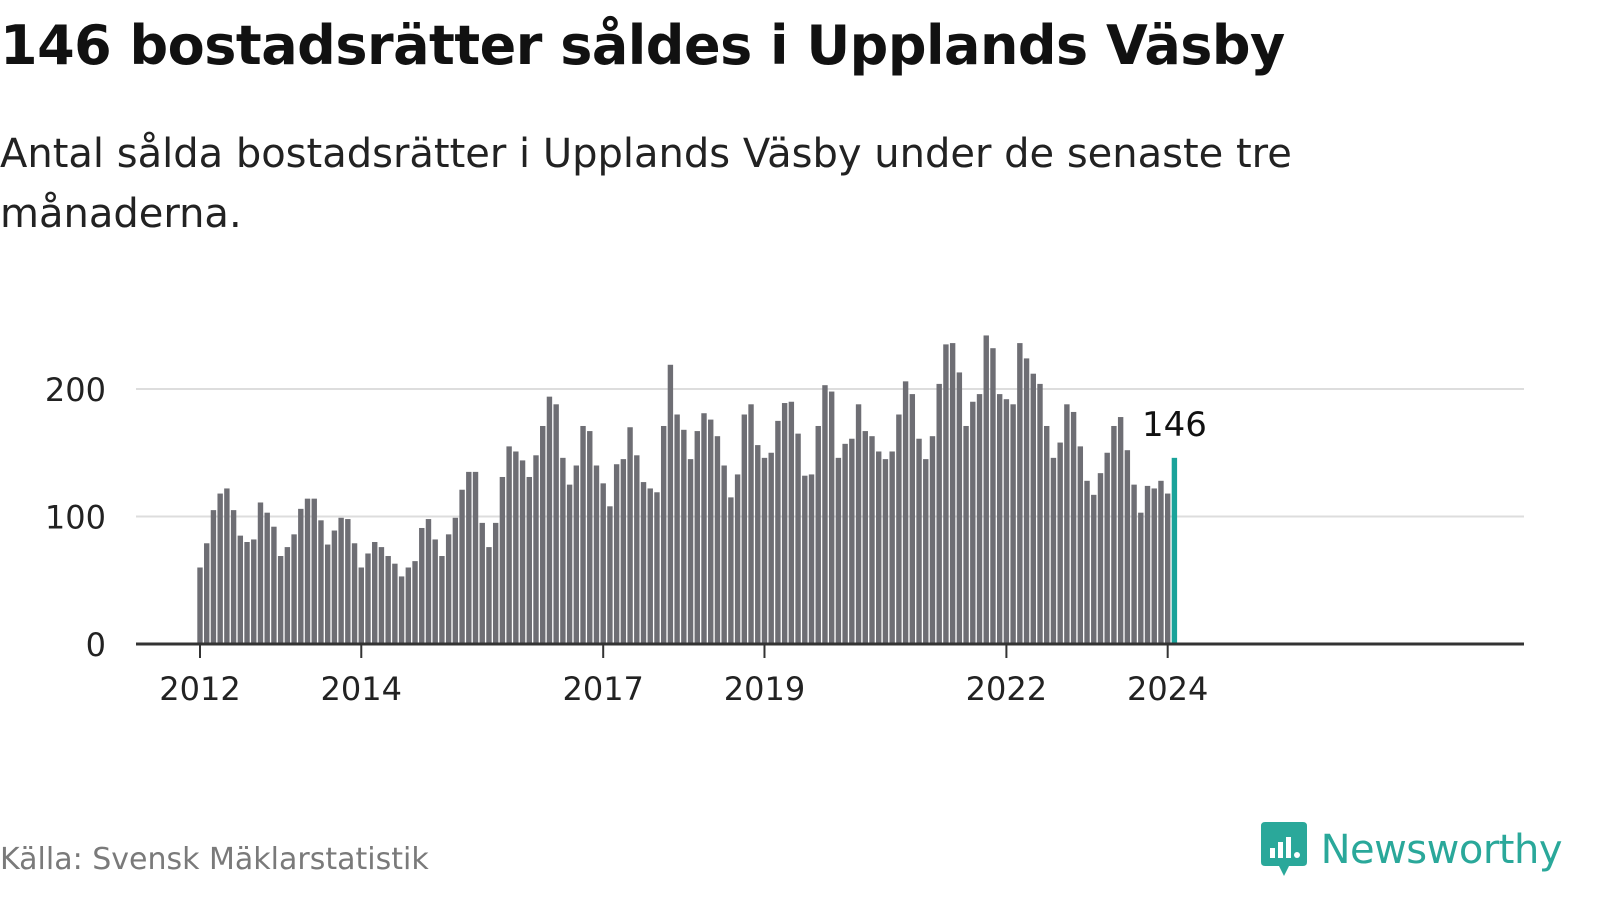  What do you see at coordinates (199, 689) in the screenshot?
I see `x-tick-label: 2012` at bounding box center [199, 689].